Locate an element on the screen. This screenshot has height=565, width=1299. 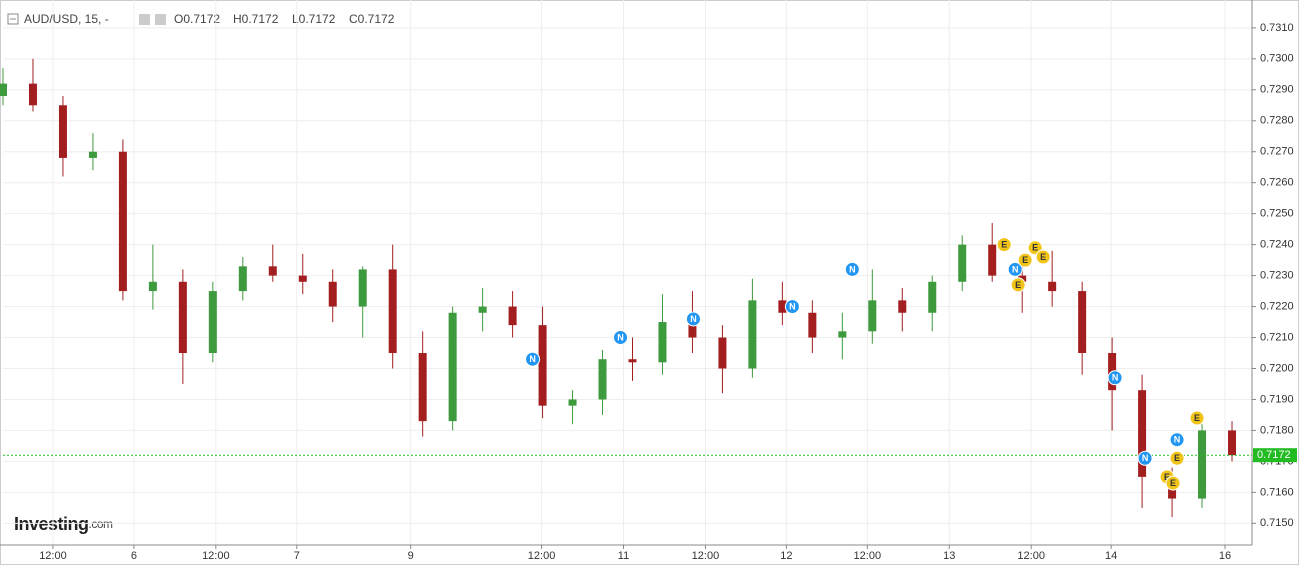
y-tick-label: 0.7270 is located at coordinates (1277, 152).